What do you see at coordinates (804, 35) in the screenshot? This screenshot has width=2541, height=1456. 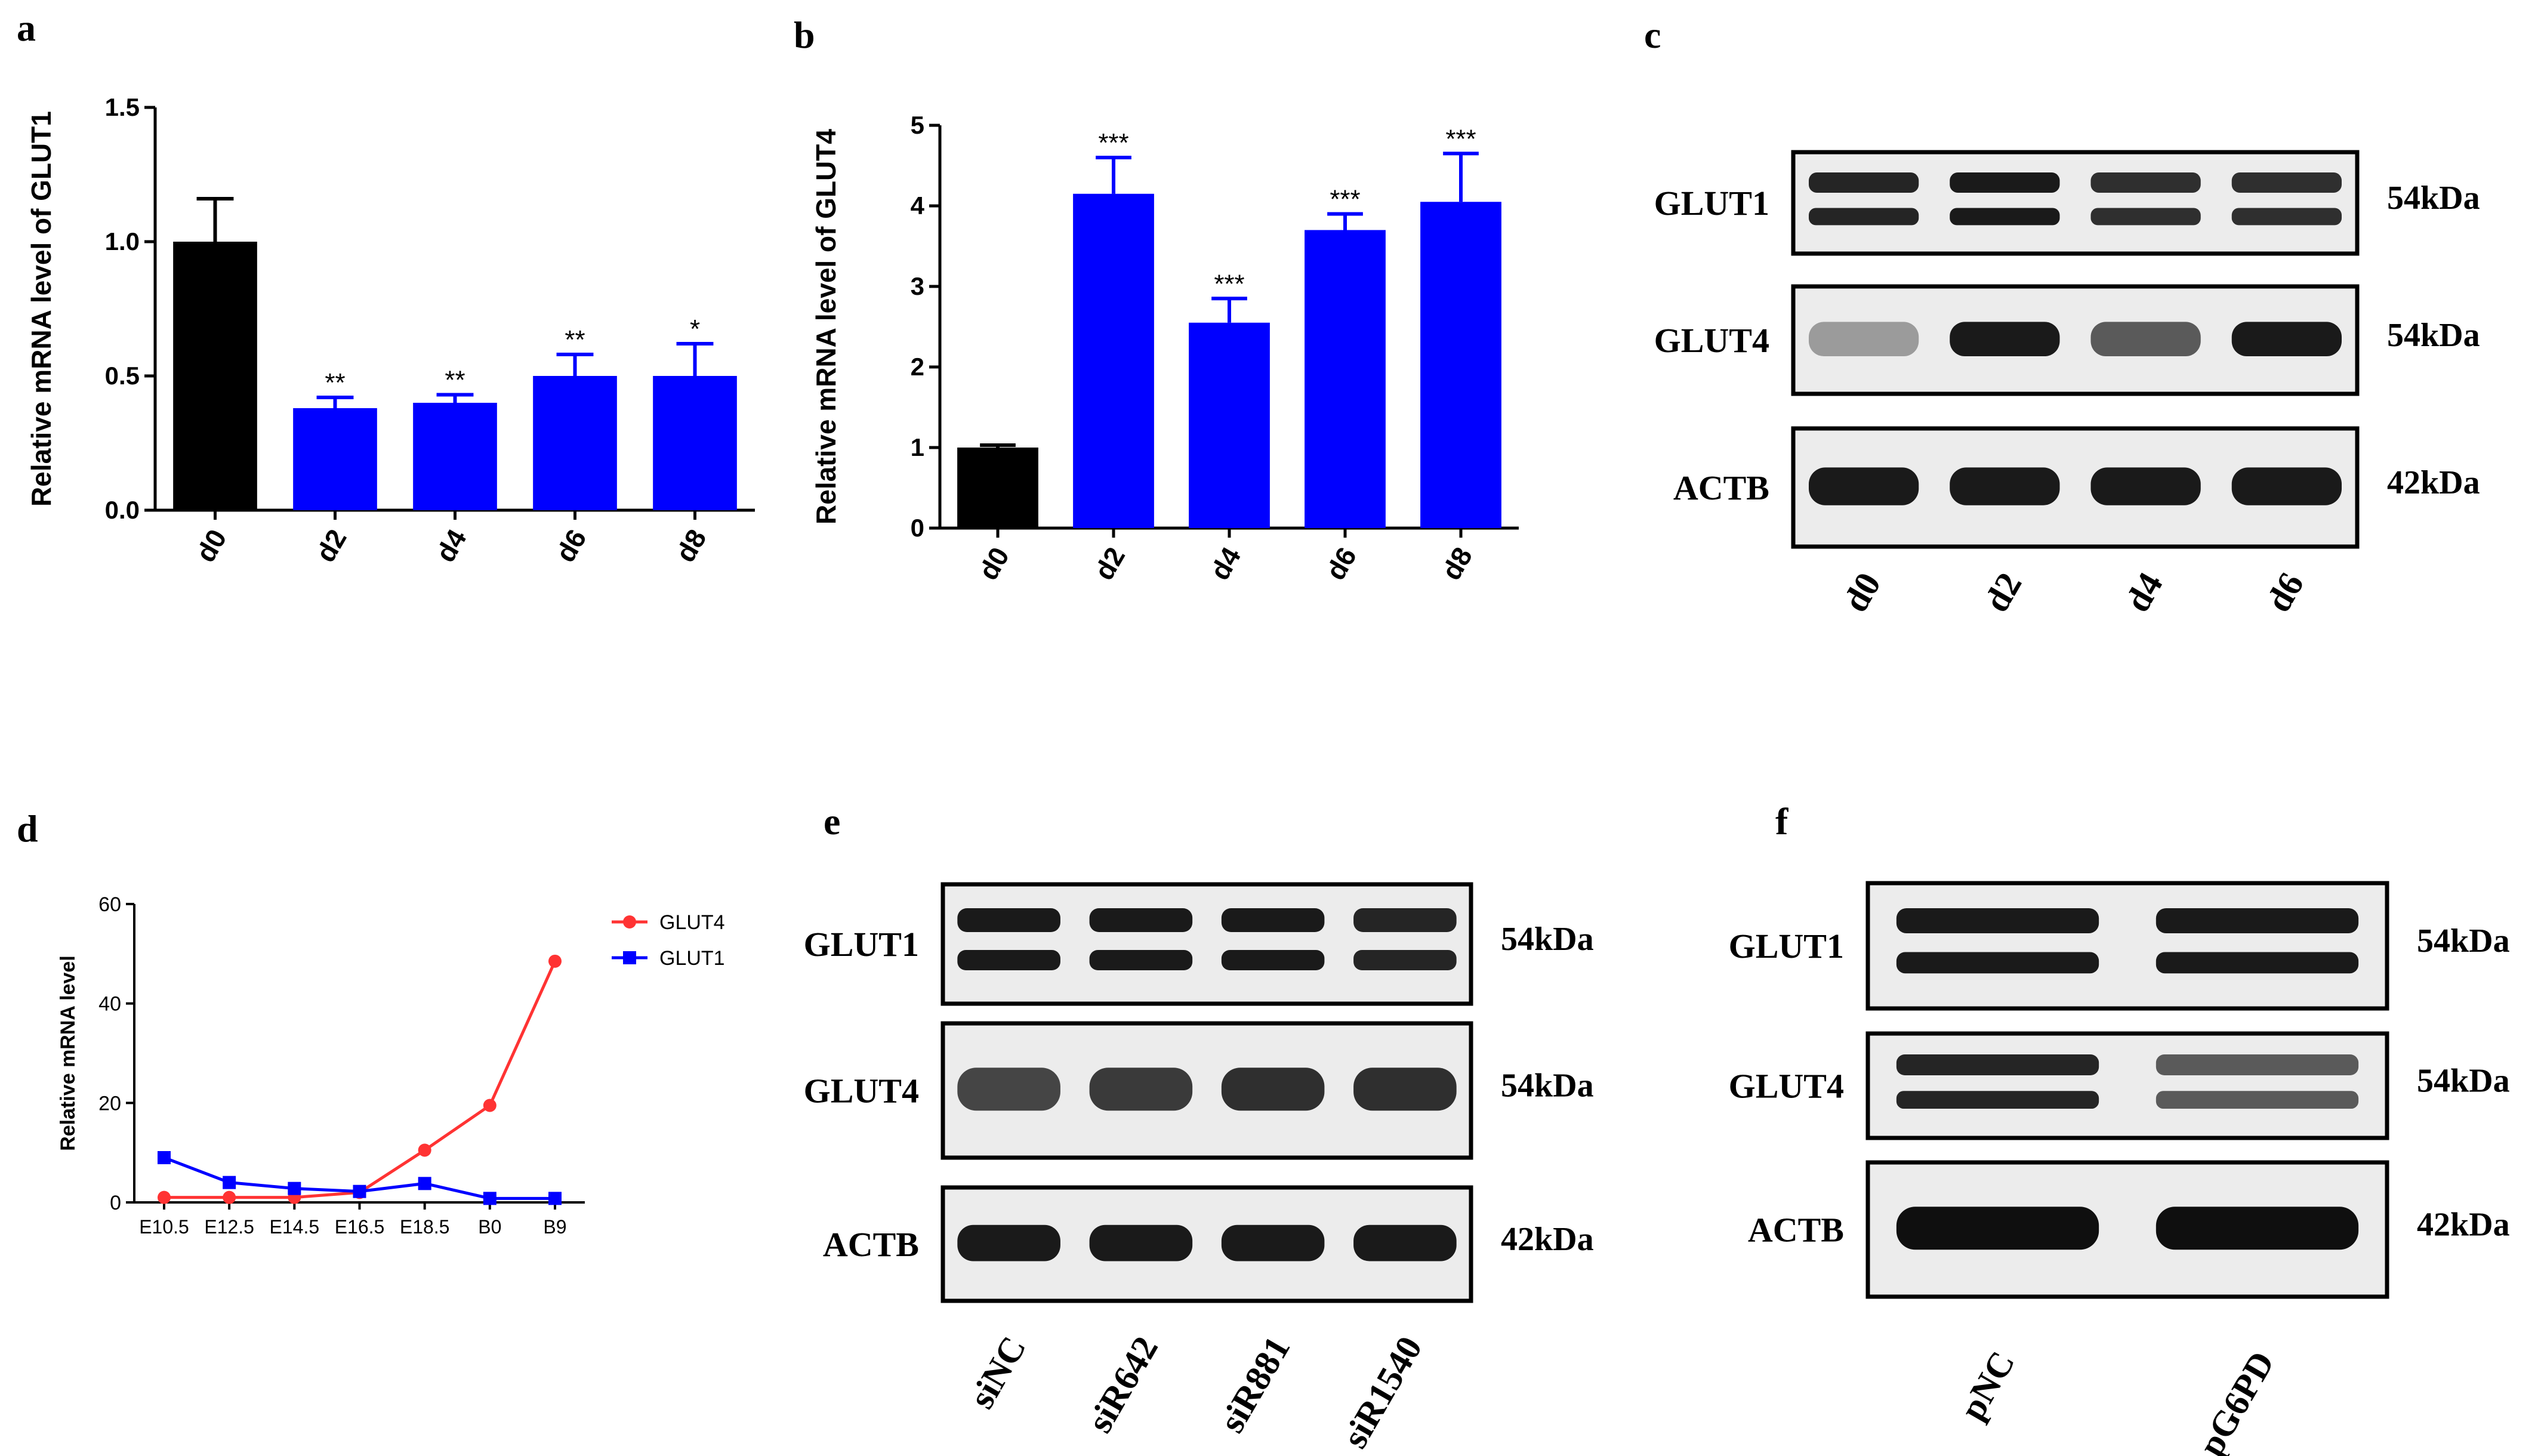 I see `panel-label-b: b` at bounding box center [804, 35].